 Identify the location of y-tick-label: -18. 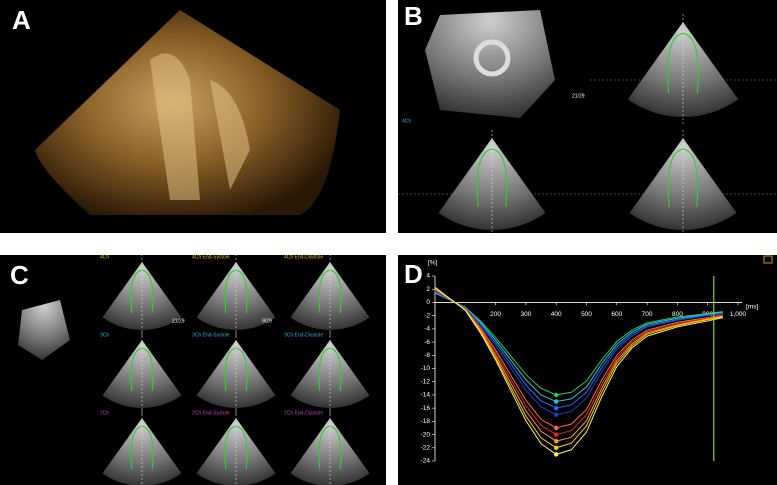
(426, 421).